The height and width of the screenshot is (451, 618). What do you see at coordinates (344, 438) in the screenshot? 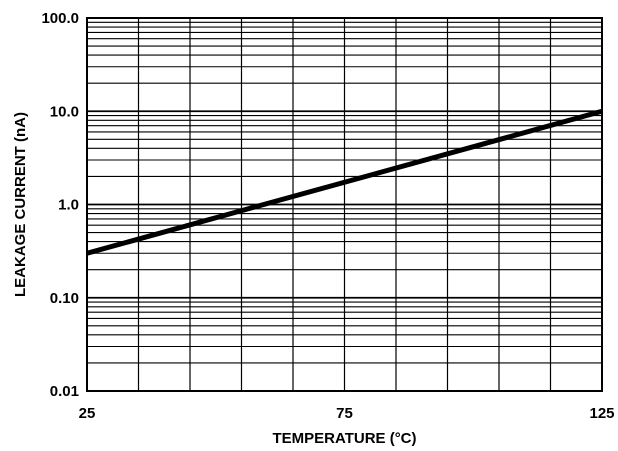
I see `x-axis-title: TEMPERATURE (°C)` at bounding box center [344, 438].